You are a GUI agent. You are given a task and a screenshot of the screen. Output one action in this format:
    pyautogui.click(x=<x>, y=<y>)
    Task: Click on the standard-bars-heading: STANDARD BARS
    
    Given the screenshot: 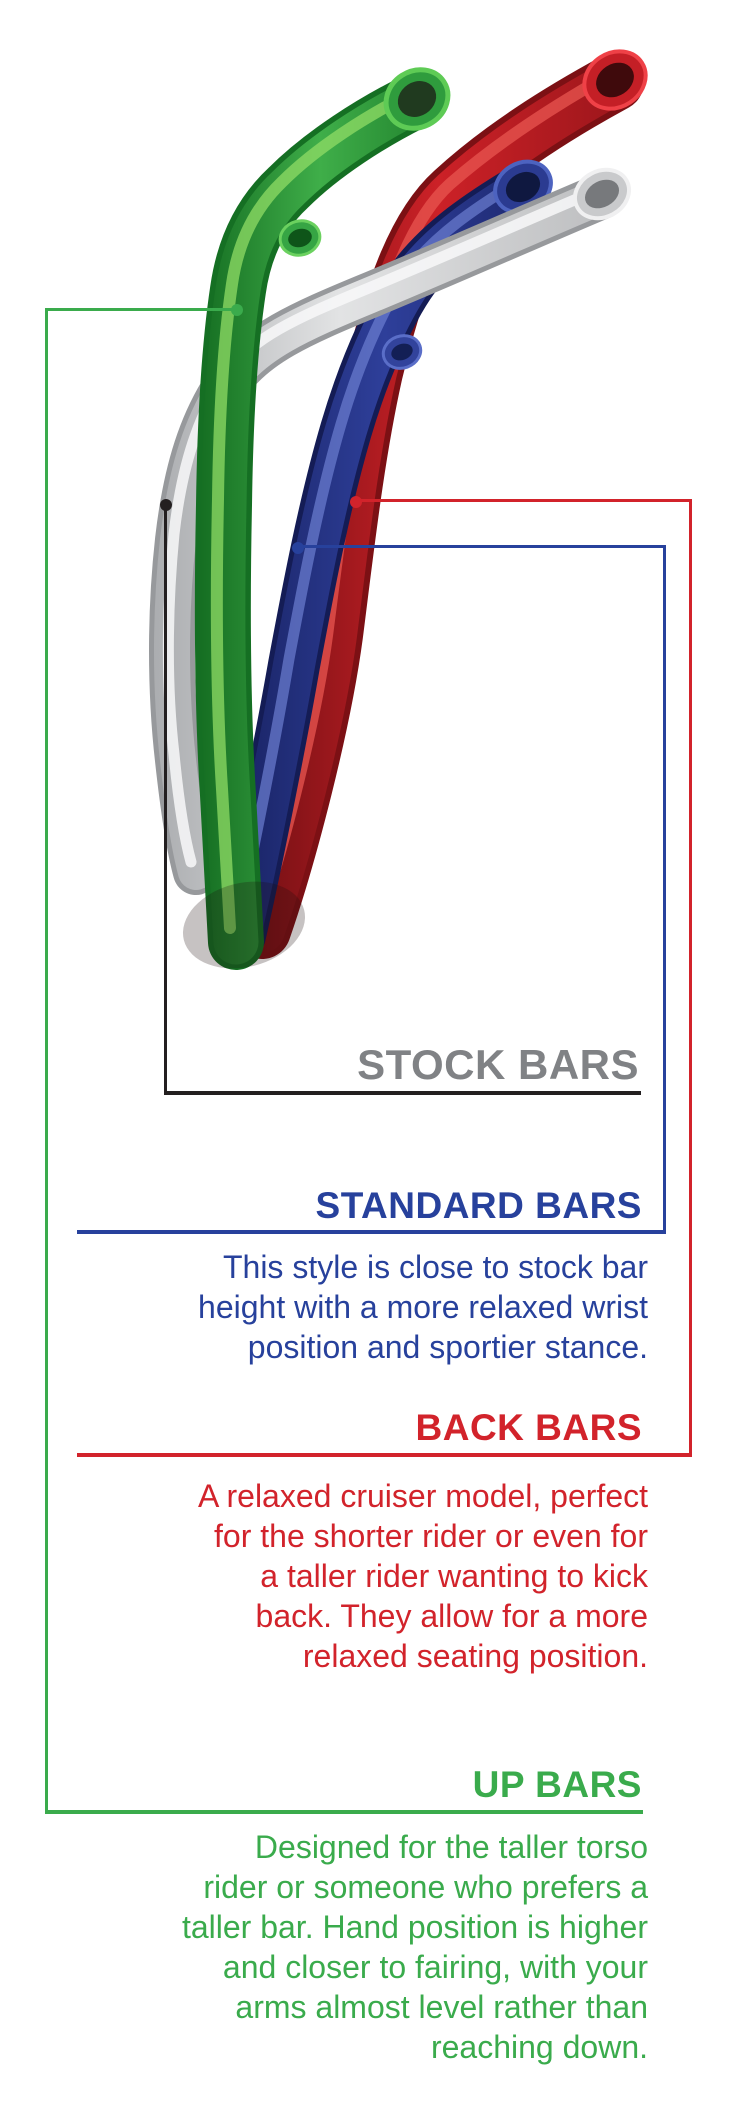 What is the action you would take?
    pyautogui.click(x=478, y=1205)
    